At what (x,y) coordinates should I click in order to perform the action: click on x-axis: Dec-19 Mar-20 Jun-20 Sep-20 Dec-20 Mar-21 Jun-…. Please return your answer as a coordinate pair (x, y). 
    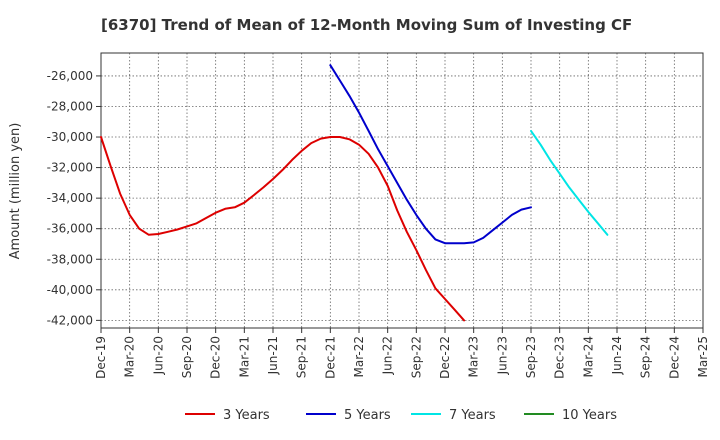
    Looking at the image, I should click on (402, 353).